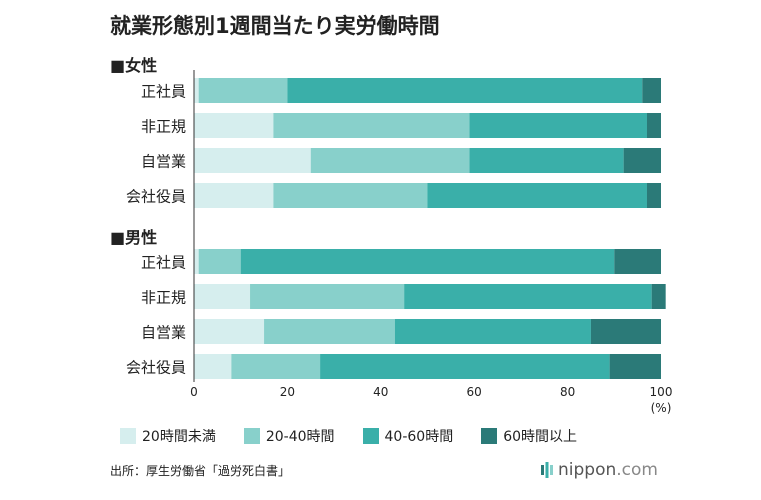  Describe the element at coordinates (474, 392) in the screenshot. I see `x-tick-label: 60` at that location.